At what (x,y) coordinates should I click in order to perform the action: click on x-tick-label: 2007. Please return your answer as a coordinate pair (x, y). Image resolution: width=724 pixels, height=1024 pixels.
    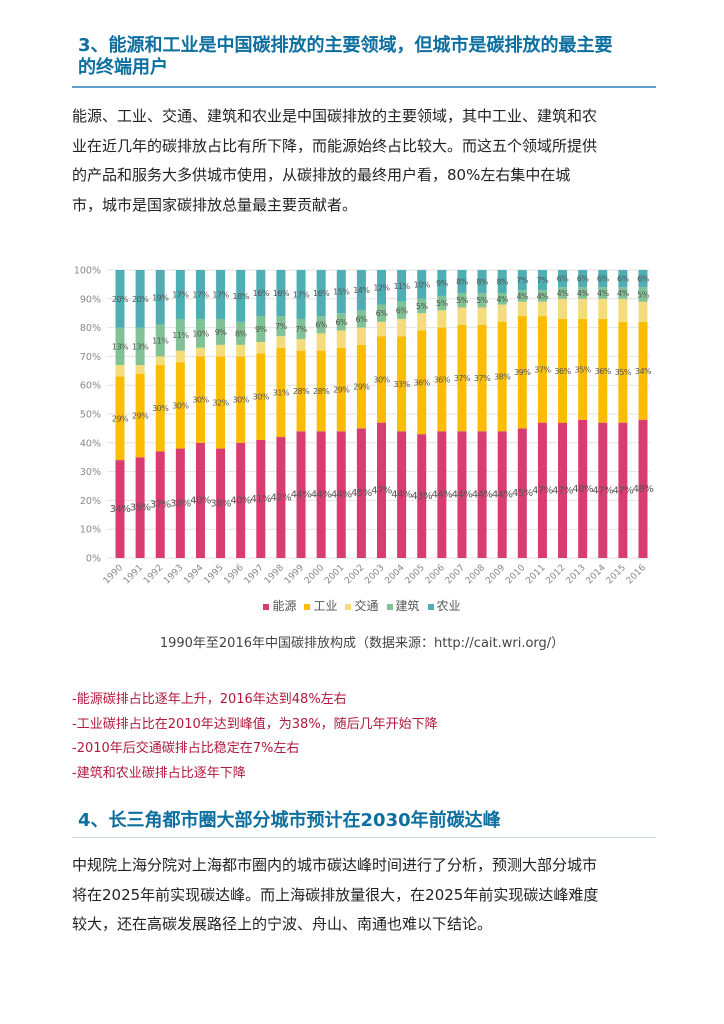
    Looking at the image, I should click on (455, 574).